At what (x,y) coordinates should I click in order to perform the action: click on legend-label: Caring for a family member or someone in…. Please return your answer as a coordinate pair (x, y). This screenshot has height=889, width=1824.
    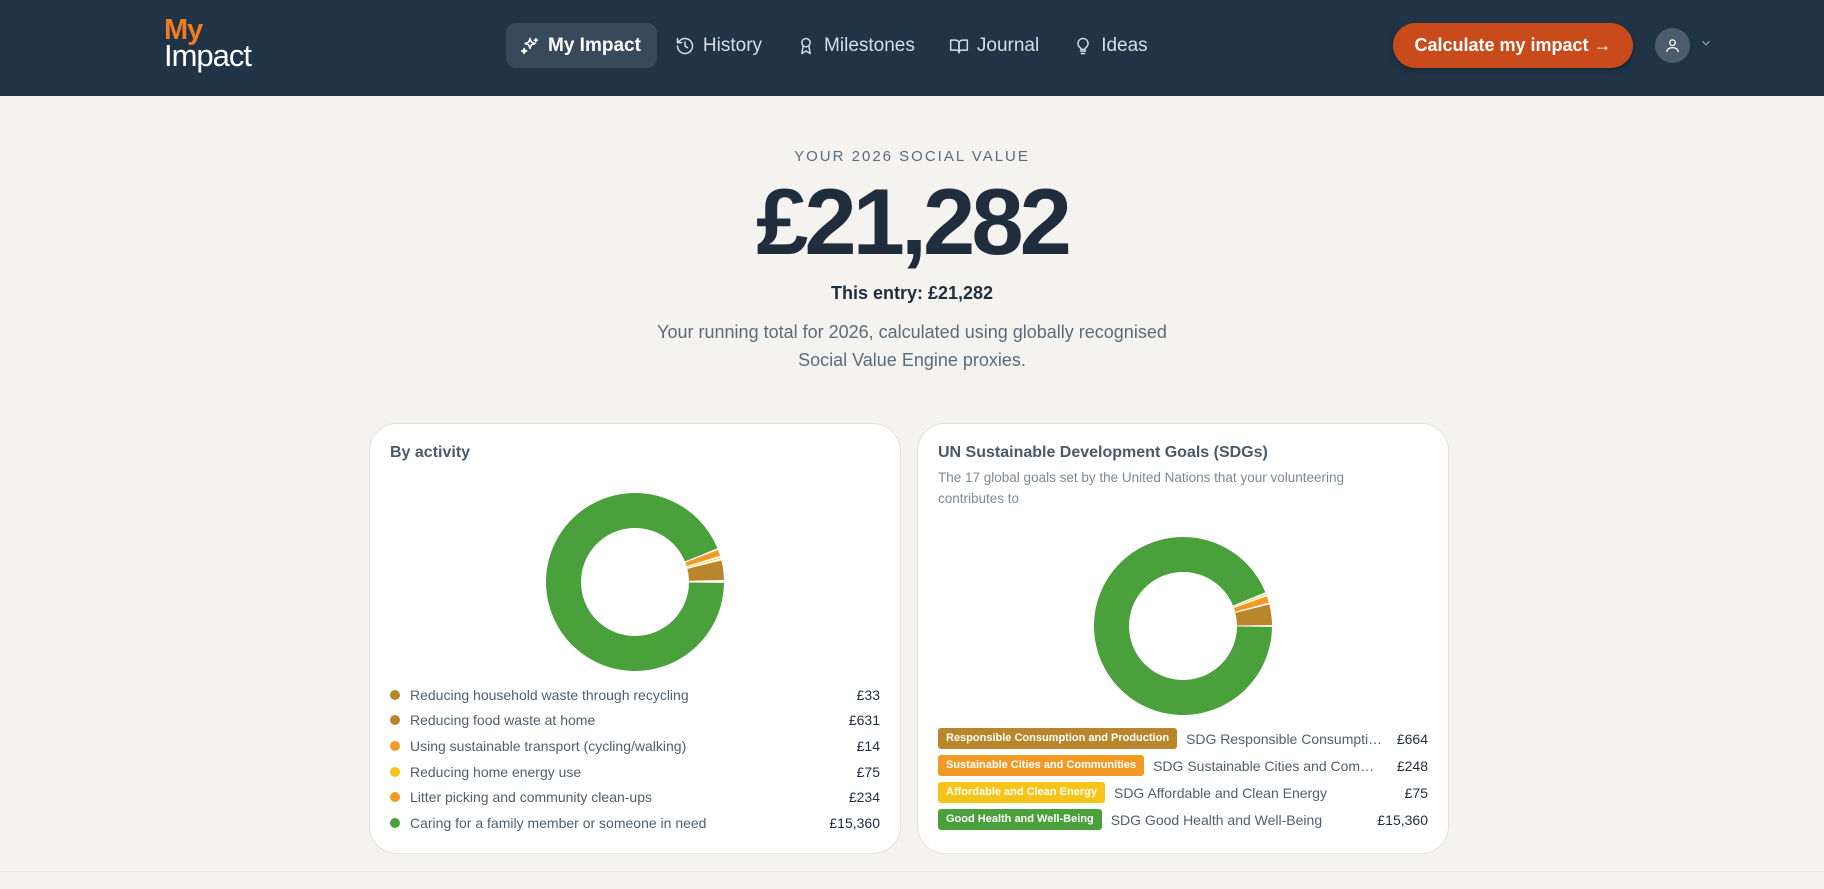
    Looking at the image, I should click on (558, 822).